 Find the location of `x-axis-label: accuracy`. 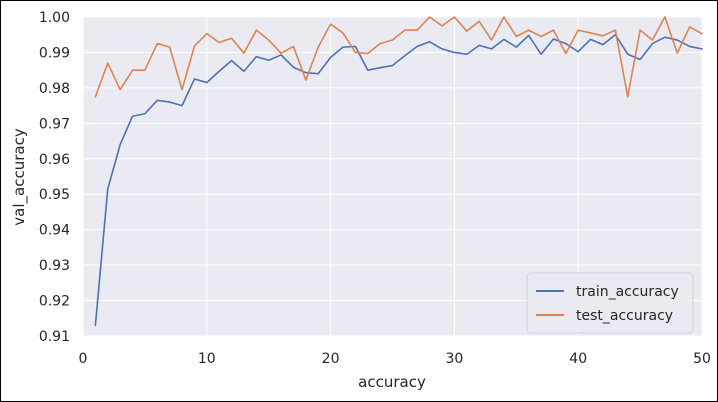

x-axis-label: accuracy is located at coordinates (392, 382).